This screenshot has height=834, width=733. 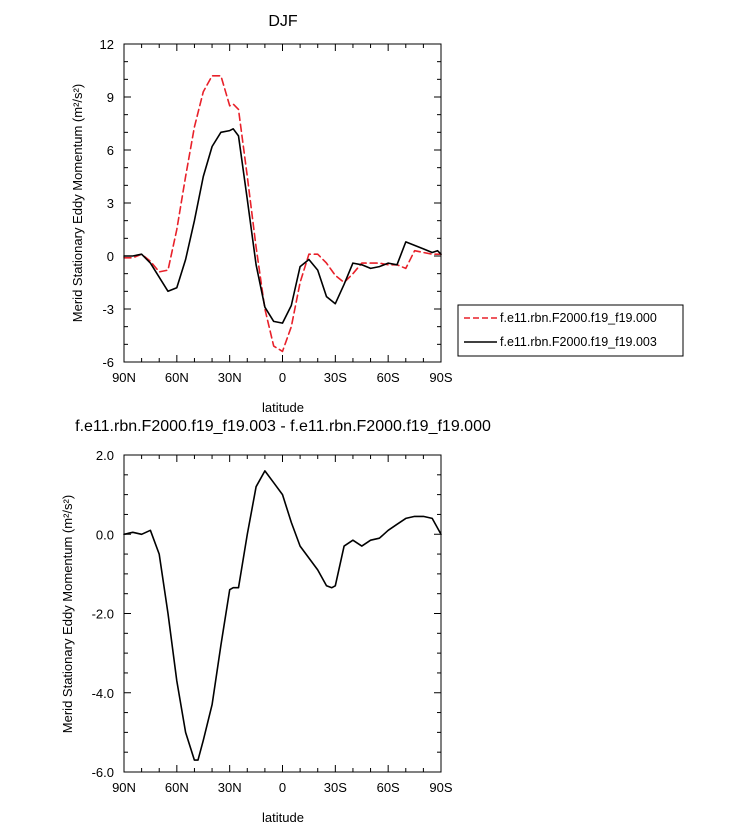 What do you see at coordinates (110, 203) in the screenshot?
I see `y-tick-label: 3` at bounding box center [110, 203].